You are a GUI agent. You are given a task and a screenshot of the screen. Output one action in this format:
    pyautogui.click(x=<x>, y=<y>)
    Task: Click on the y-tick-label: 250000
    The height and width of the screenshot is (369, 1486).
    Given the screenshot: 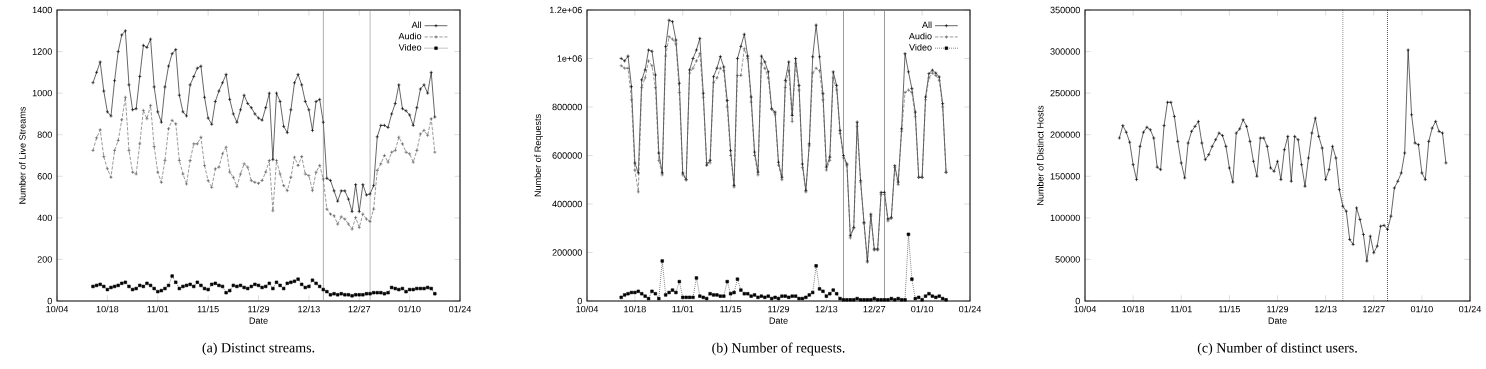 What is the action you would take?
    pyautogui.click(x=1065, y=93)
    